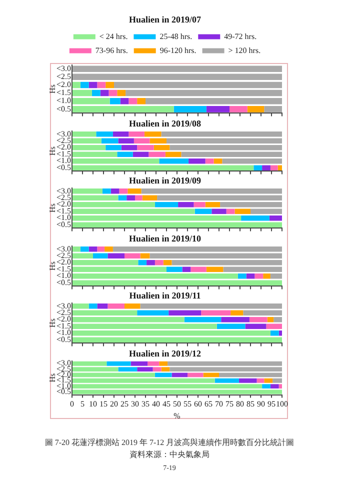 This screenshot has height=480, width=339. Describe the element at coordinates (156, 404) in the screenshot. I see `x-tick-label: 40` at that location.